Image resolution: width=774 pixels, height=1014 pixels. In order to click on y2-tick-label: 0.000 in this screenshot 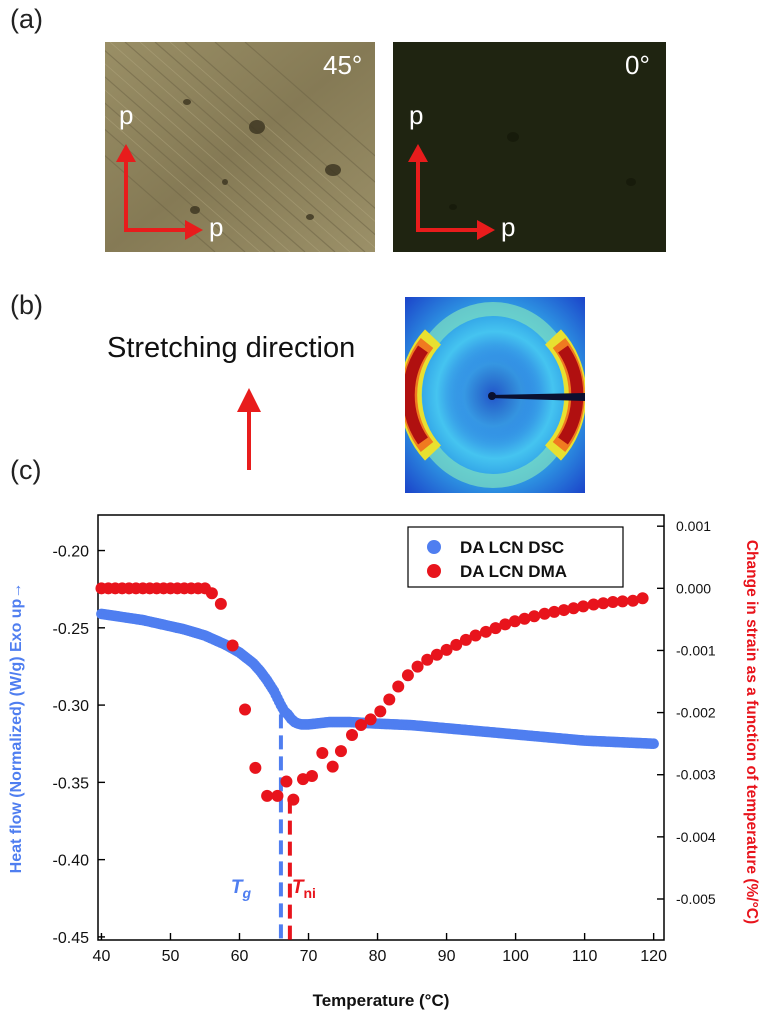, I will do `click(693, 588)`.